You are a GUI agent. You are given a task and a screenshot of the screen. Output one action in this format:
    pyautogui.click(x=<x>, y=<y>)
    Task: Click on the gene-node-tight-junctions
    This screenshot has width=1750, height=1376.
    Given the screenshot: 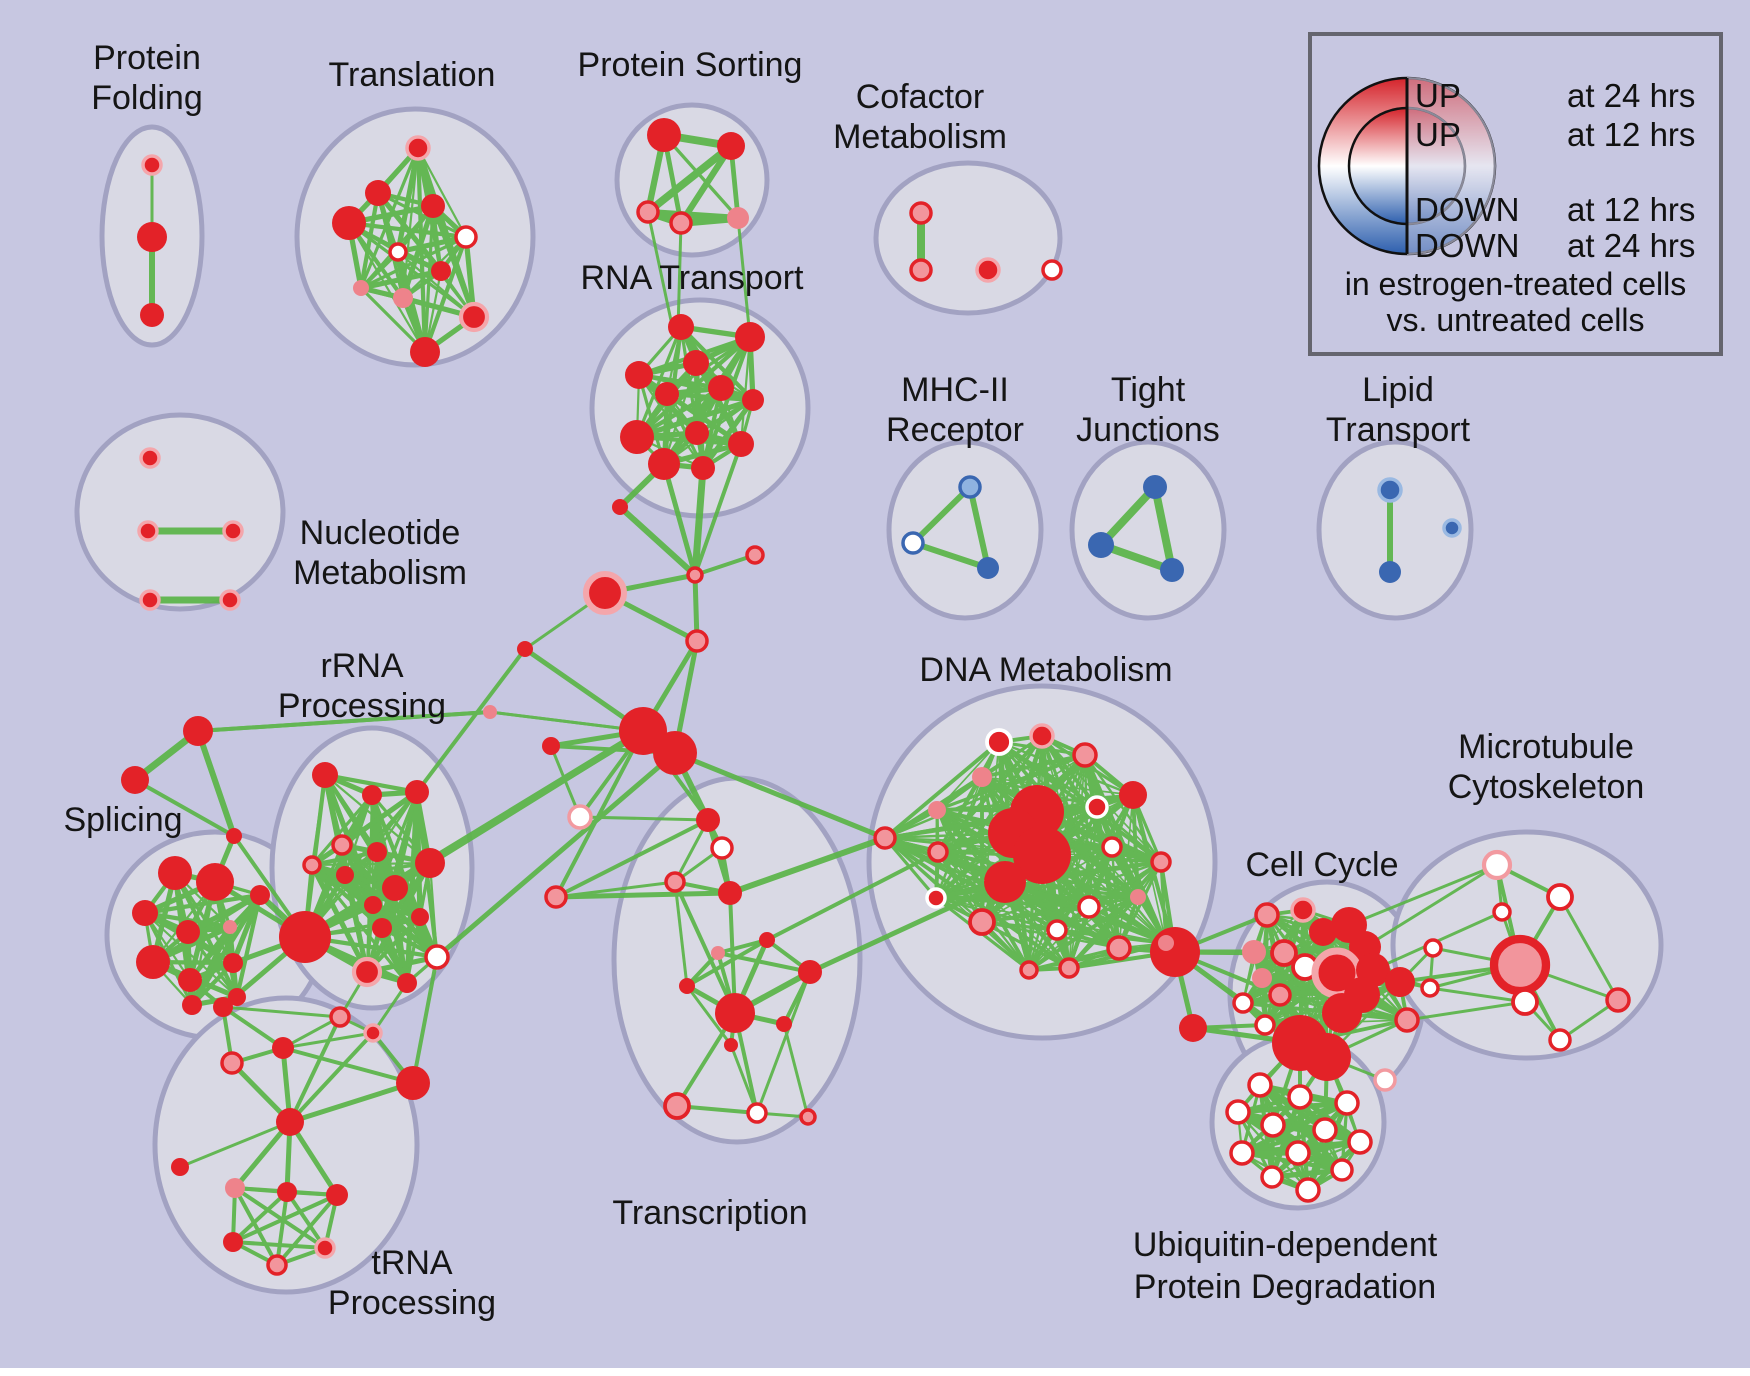 What is the action you would take?
    pyautogui.click(x=1172, y=570)
    